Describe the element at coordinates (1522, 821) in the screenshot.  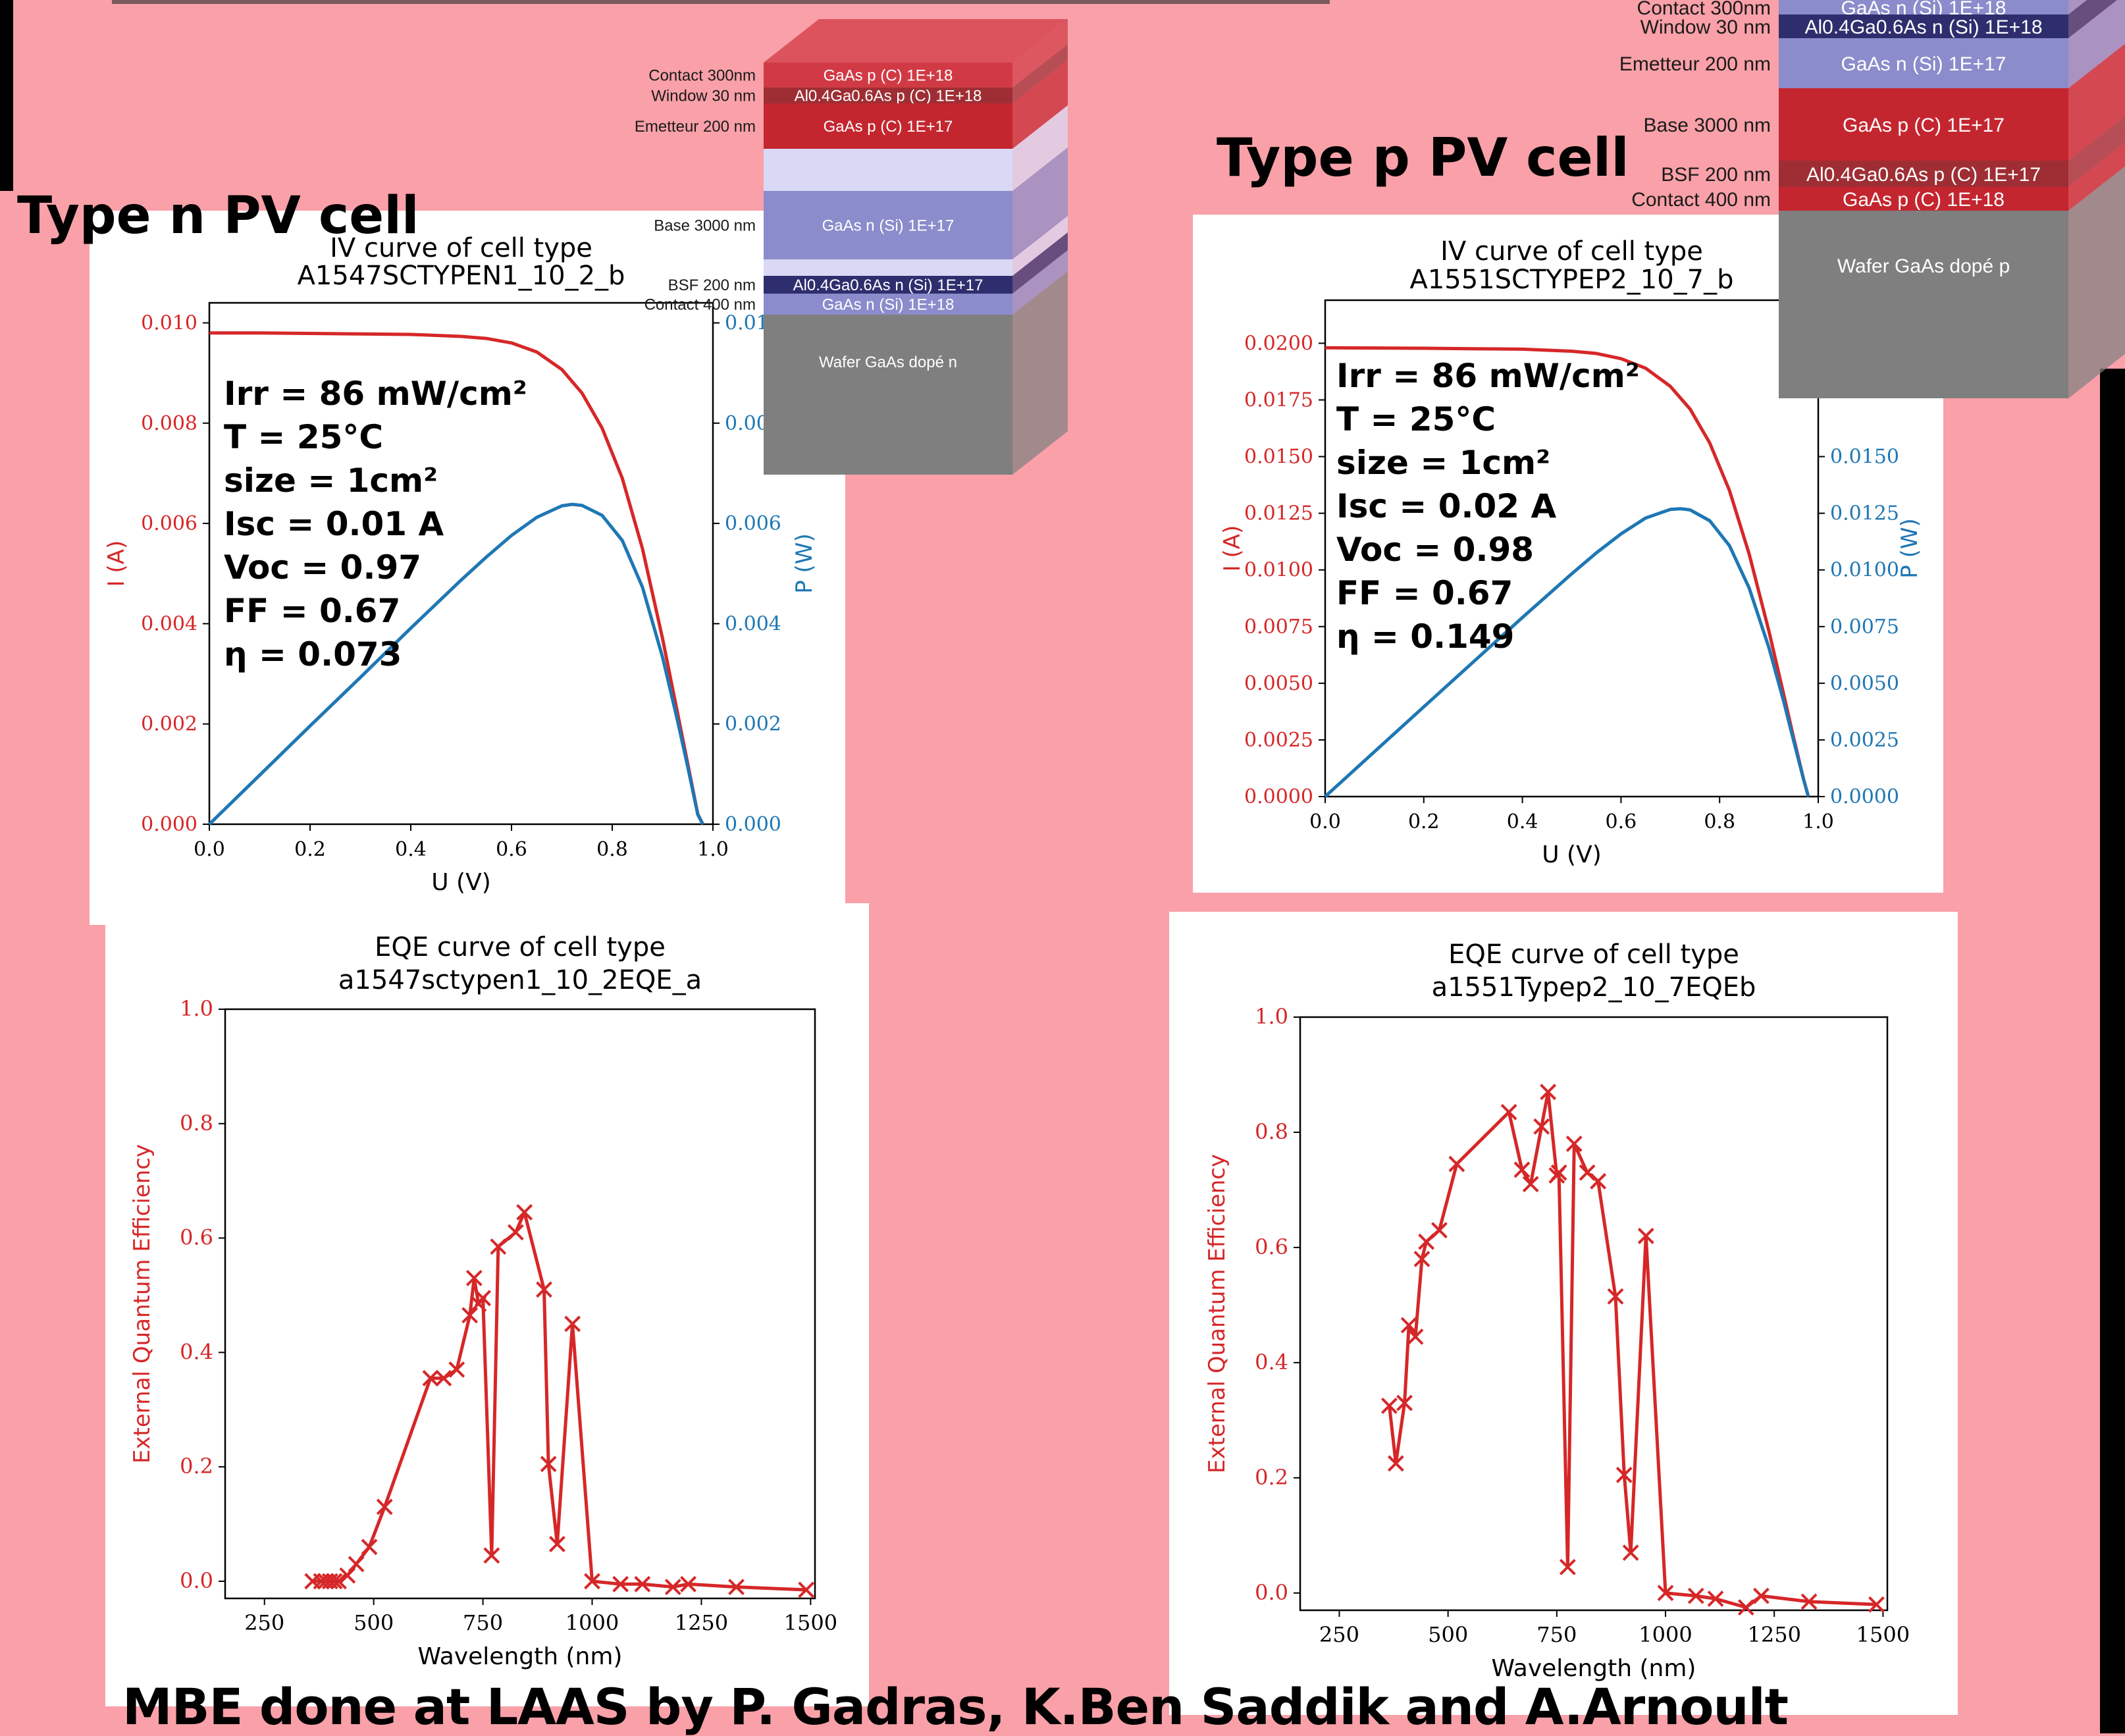
I see `x-tick-label: 0.4` at that location.